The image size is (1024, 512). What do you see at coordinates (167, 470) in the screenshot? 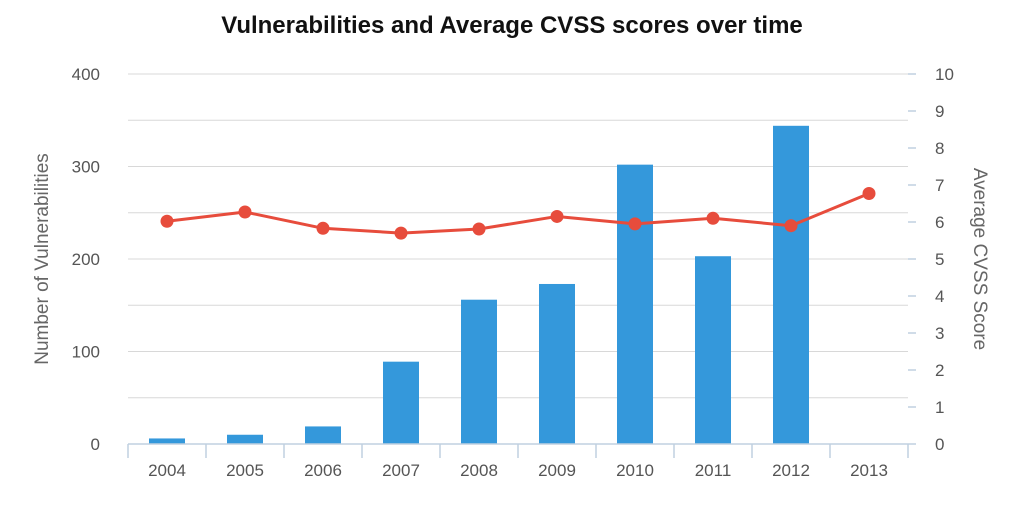
I see `x-tick-label: 2004` at bounding box center [167, 470].